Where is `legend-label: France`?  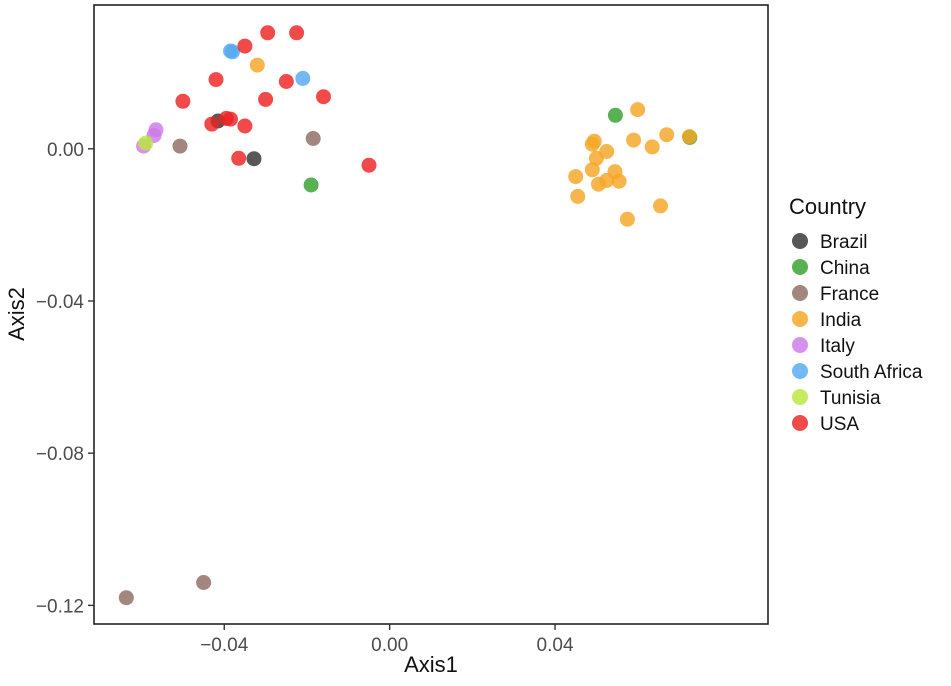
legend-label: France is located at coordinates (849, 294).